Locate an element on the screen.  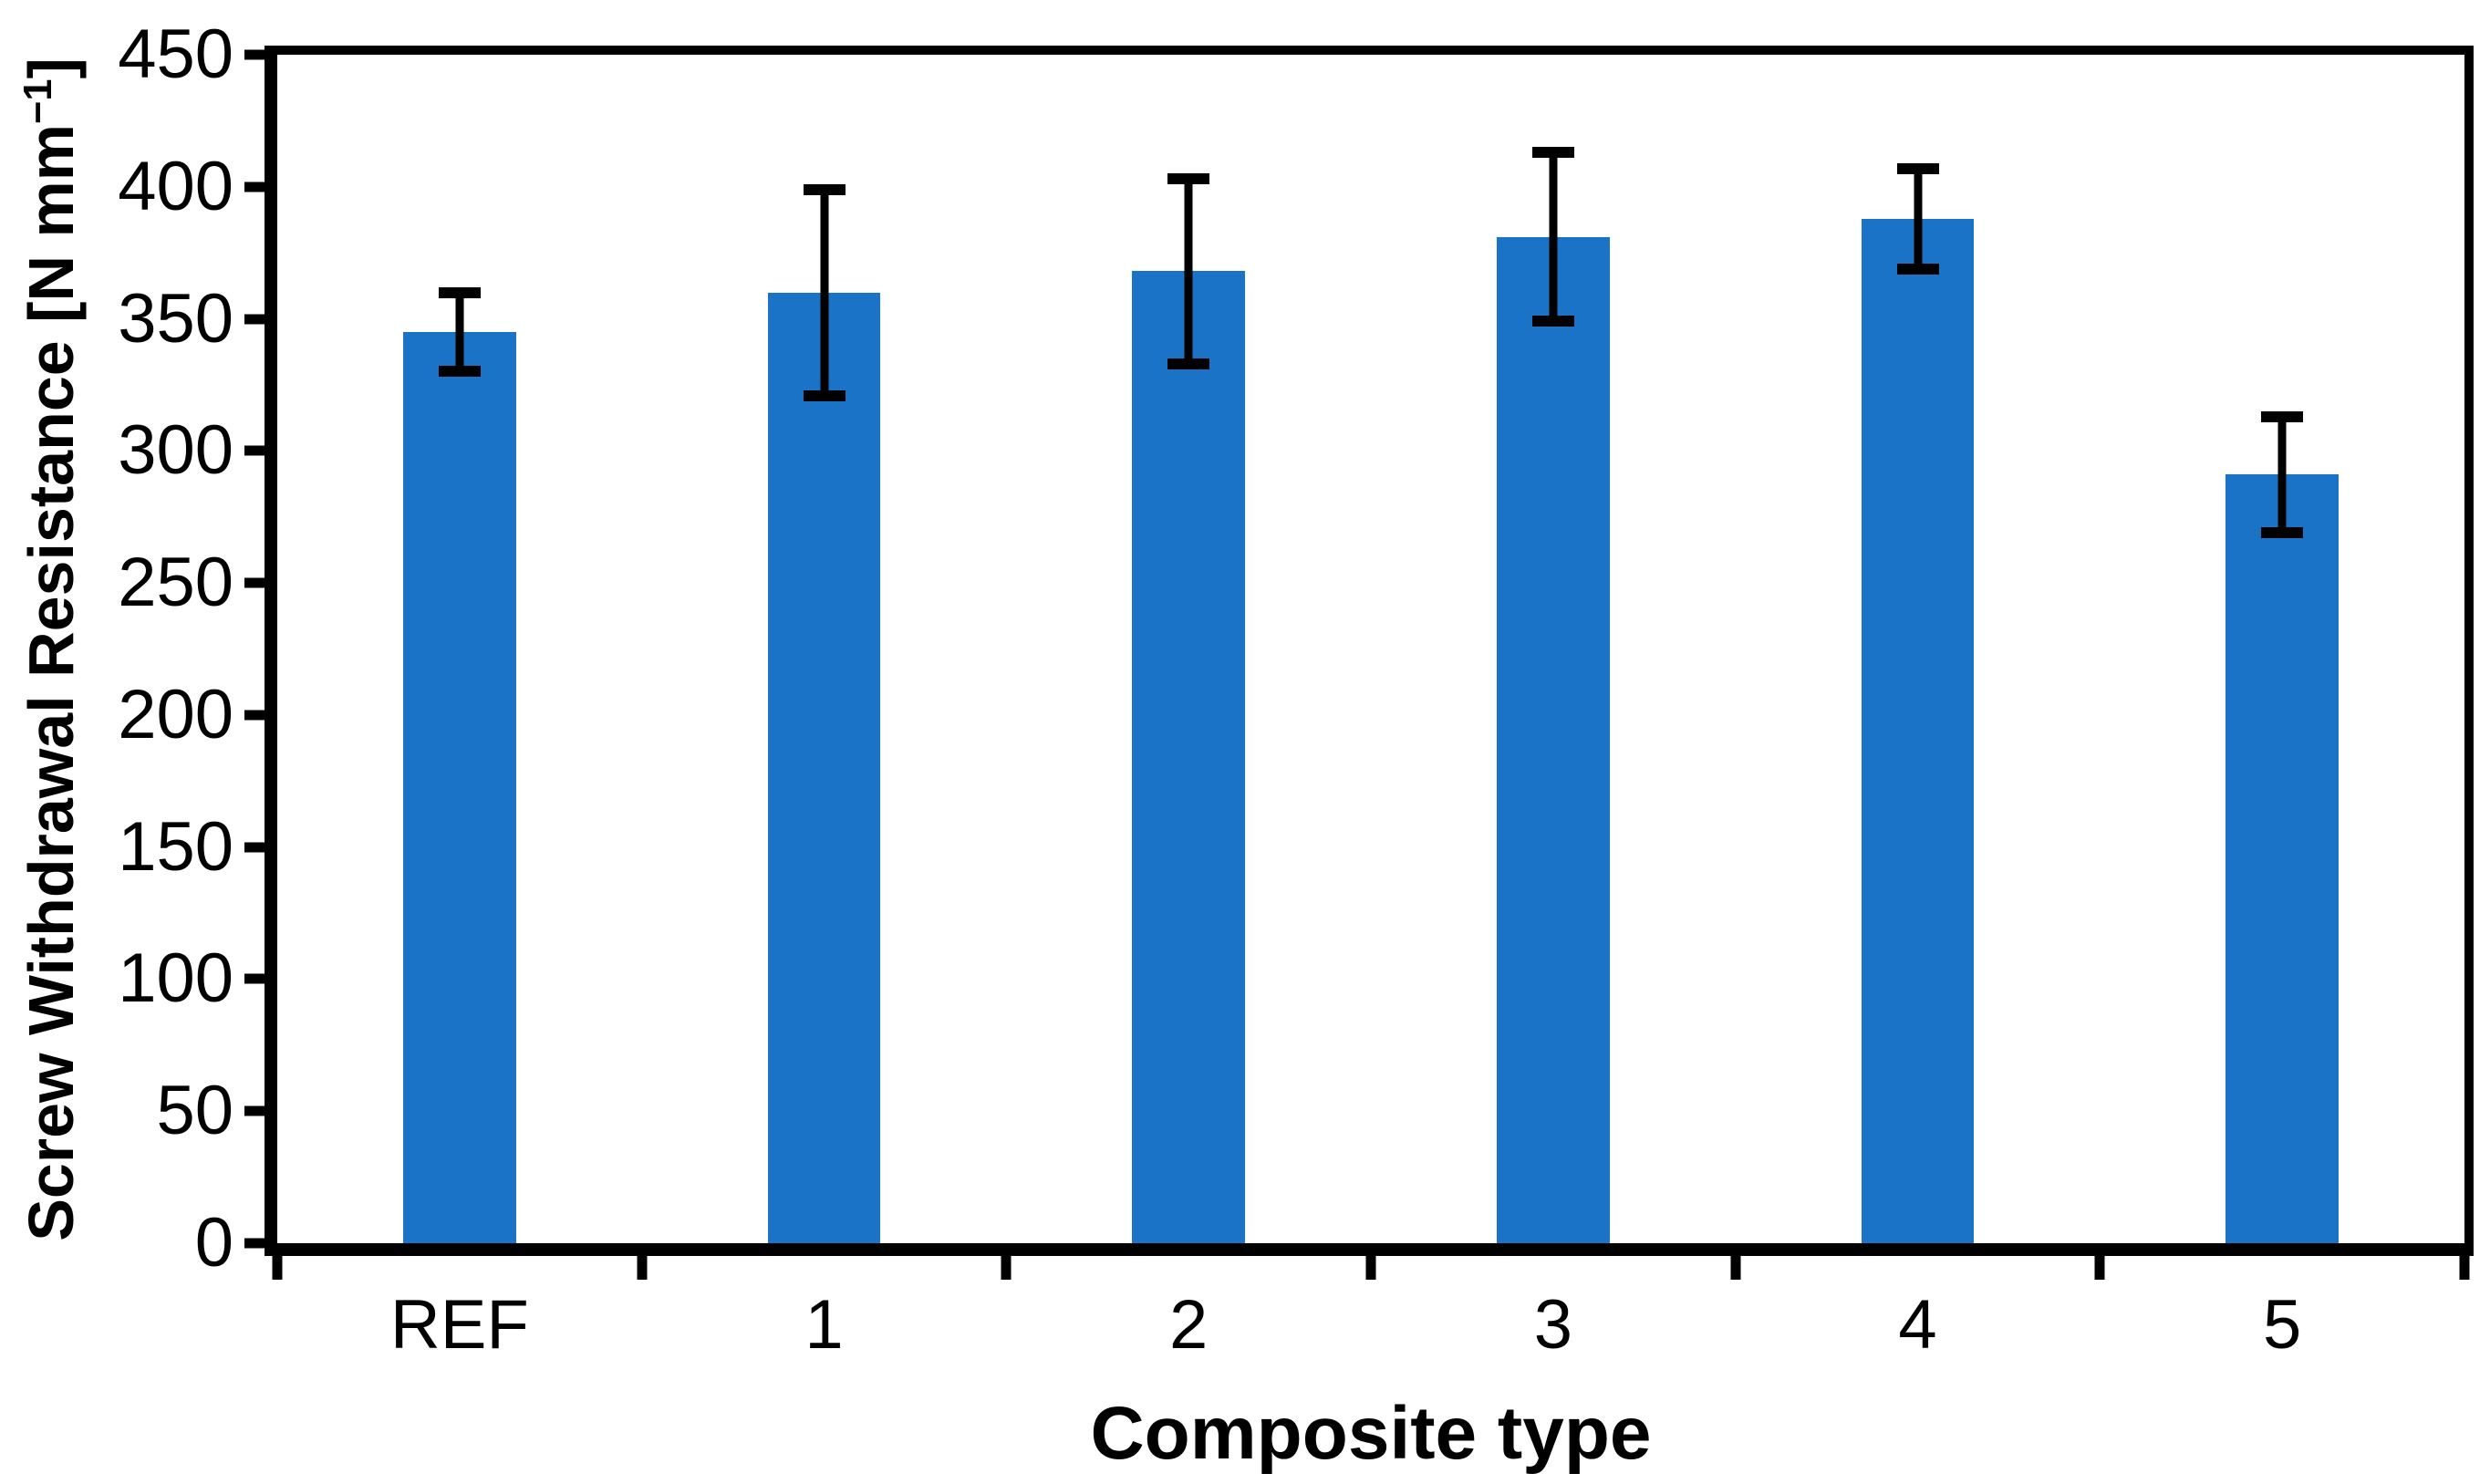
x-category-label-1: 1 is located at coordinates (824, 1325).